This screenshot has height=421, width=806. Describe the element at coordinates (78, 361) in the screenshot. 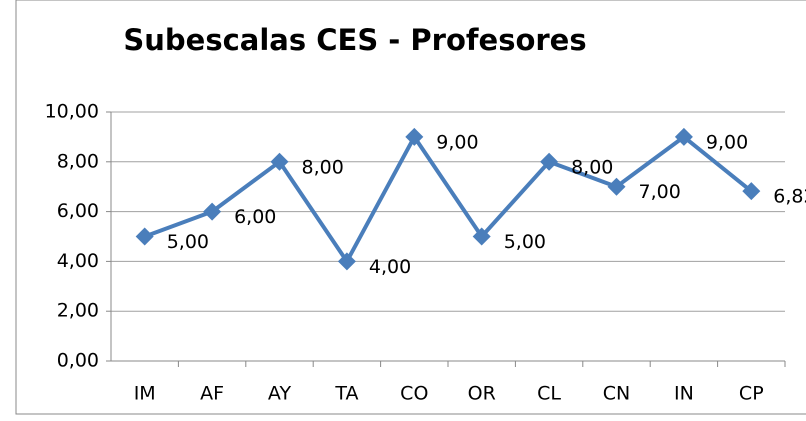

I see `y-tick-label: 0,00` at that location.